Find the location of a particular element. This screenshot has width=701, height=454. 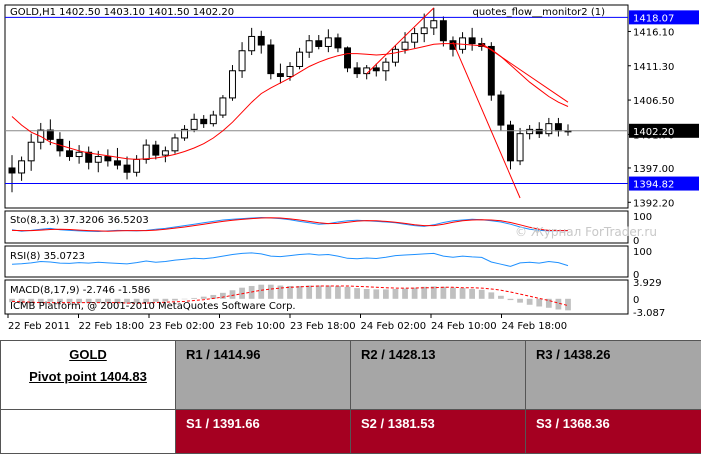

rsi-tick-label: 0 is located at coordinates (636, 275).